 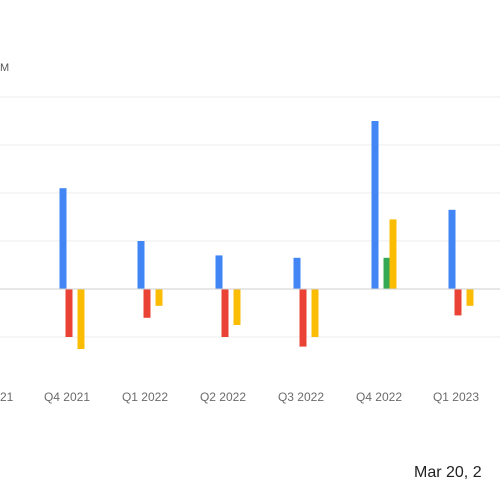 I want to click on x-tick-label: Q3 2022, so click(x=301, y=397).